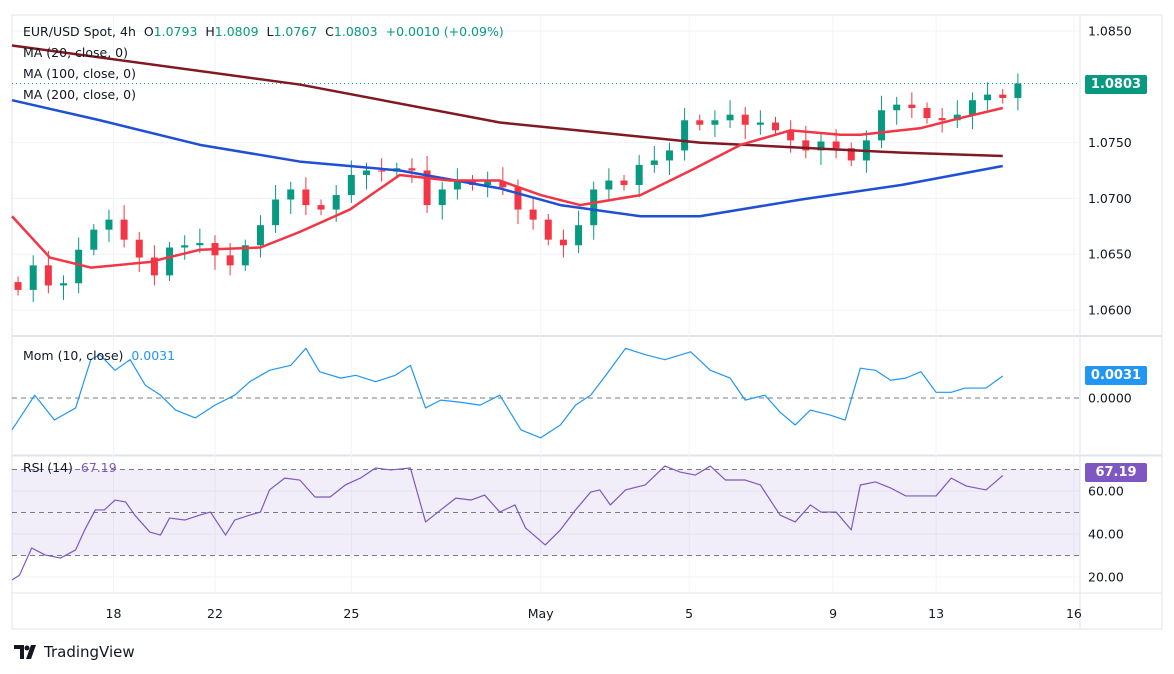 This screenshot has width=1174, height=674. Describe the element at coordinates (1116, 84) in the screenshot. I see `last-price-tag: 1.0803` at that location.